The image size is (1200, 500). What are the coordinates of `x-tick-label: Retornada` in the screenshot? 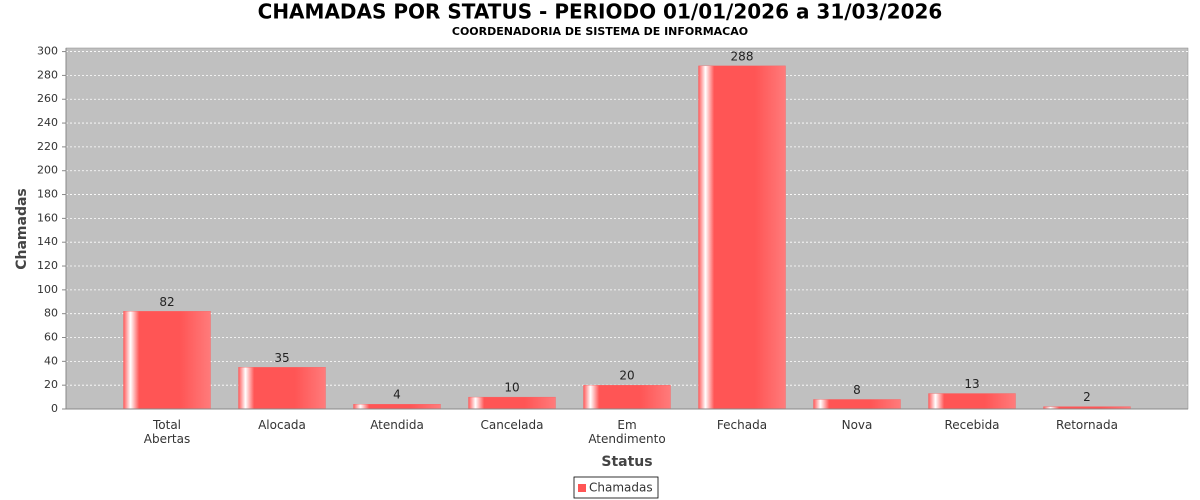 It's located at (1087, 425).